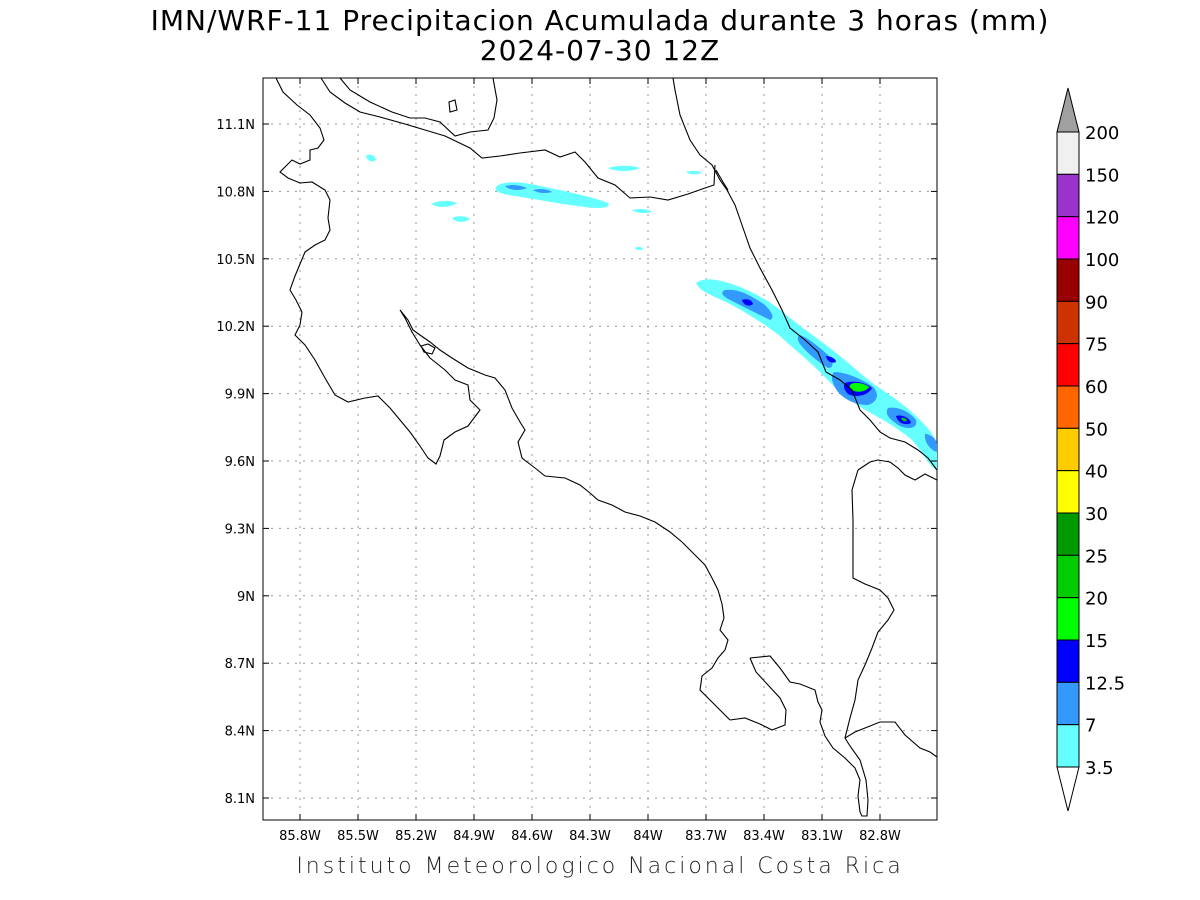 This screenshot has width=1200, height=900. What do you see at coordinates (600, 50) in the screenshot?
I see `map-subtitle-datetime: 2024-07-30 12Z` at bounding box center [600, 50].